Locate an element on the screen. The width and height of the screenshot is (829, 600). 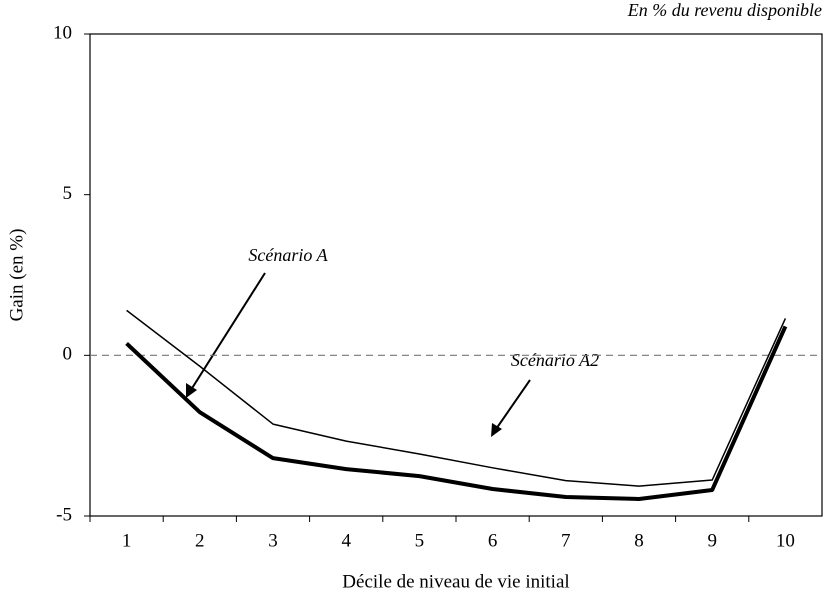
x-axis-label: Décile de niveau de vie initial is located at coordinates (455, 581).